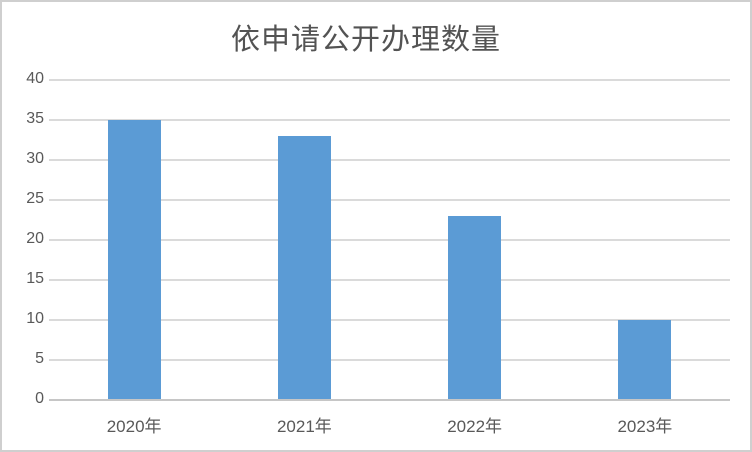 The width and height of the screenshot is (752, 452). What do you see at coordinates (39, 358) in the screenshot?
I see `y-axis-tick-label-5: 5` at bounding box center [39, 358].